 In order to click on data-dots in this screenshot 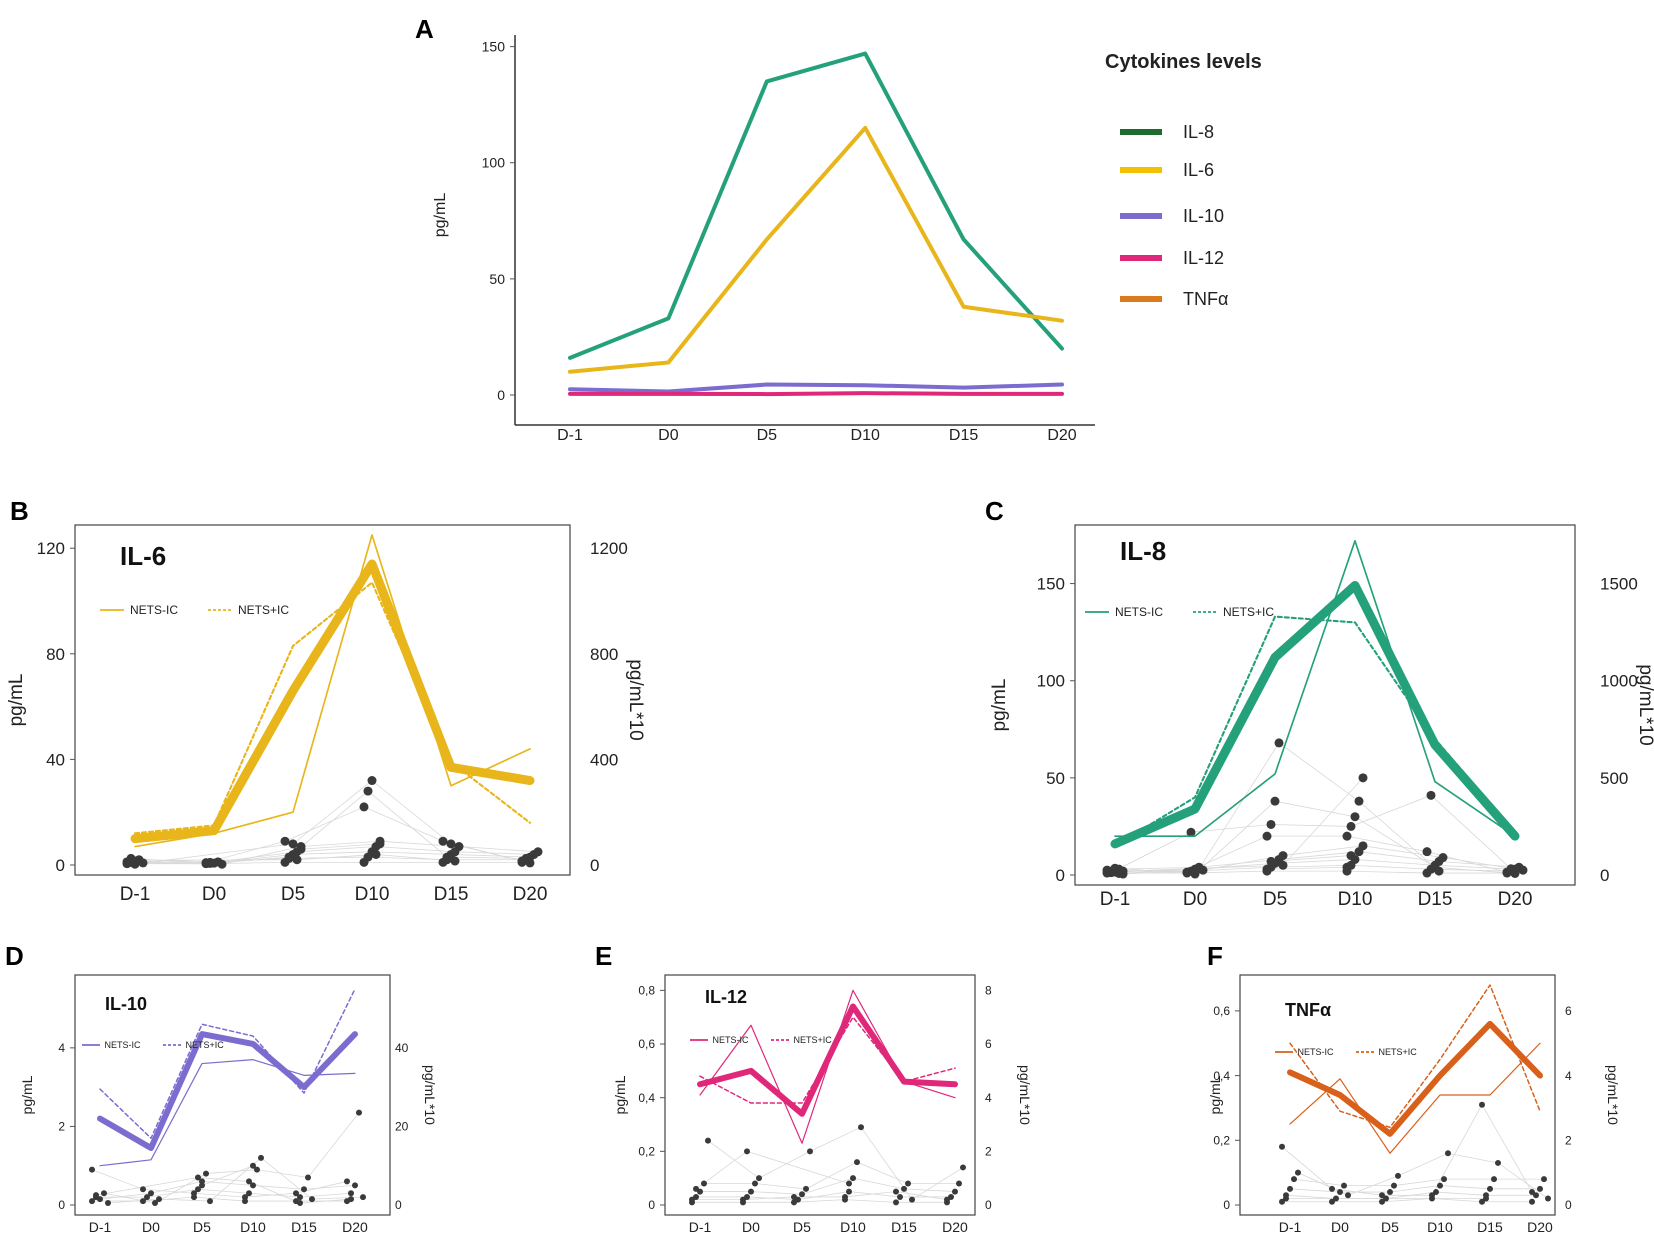, I will do `click(332, 822)`.